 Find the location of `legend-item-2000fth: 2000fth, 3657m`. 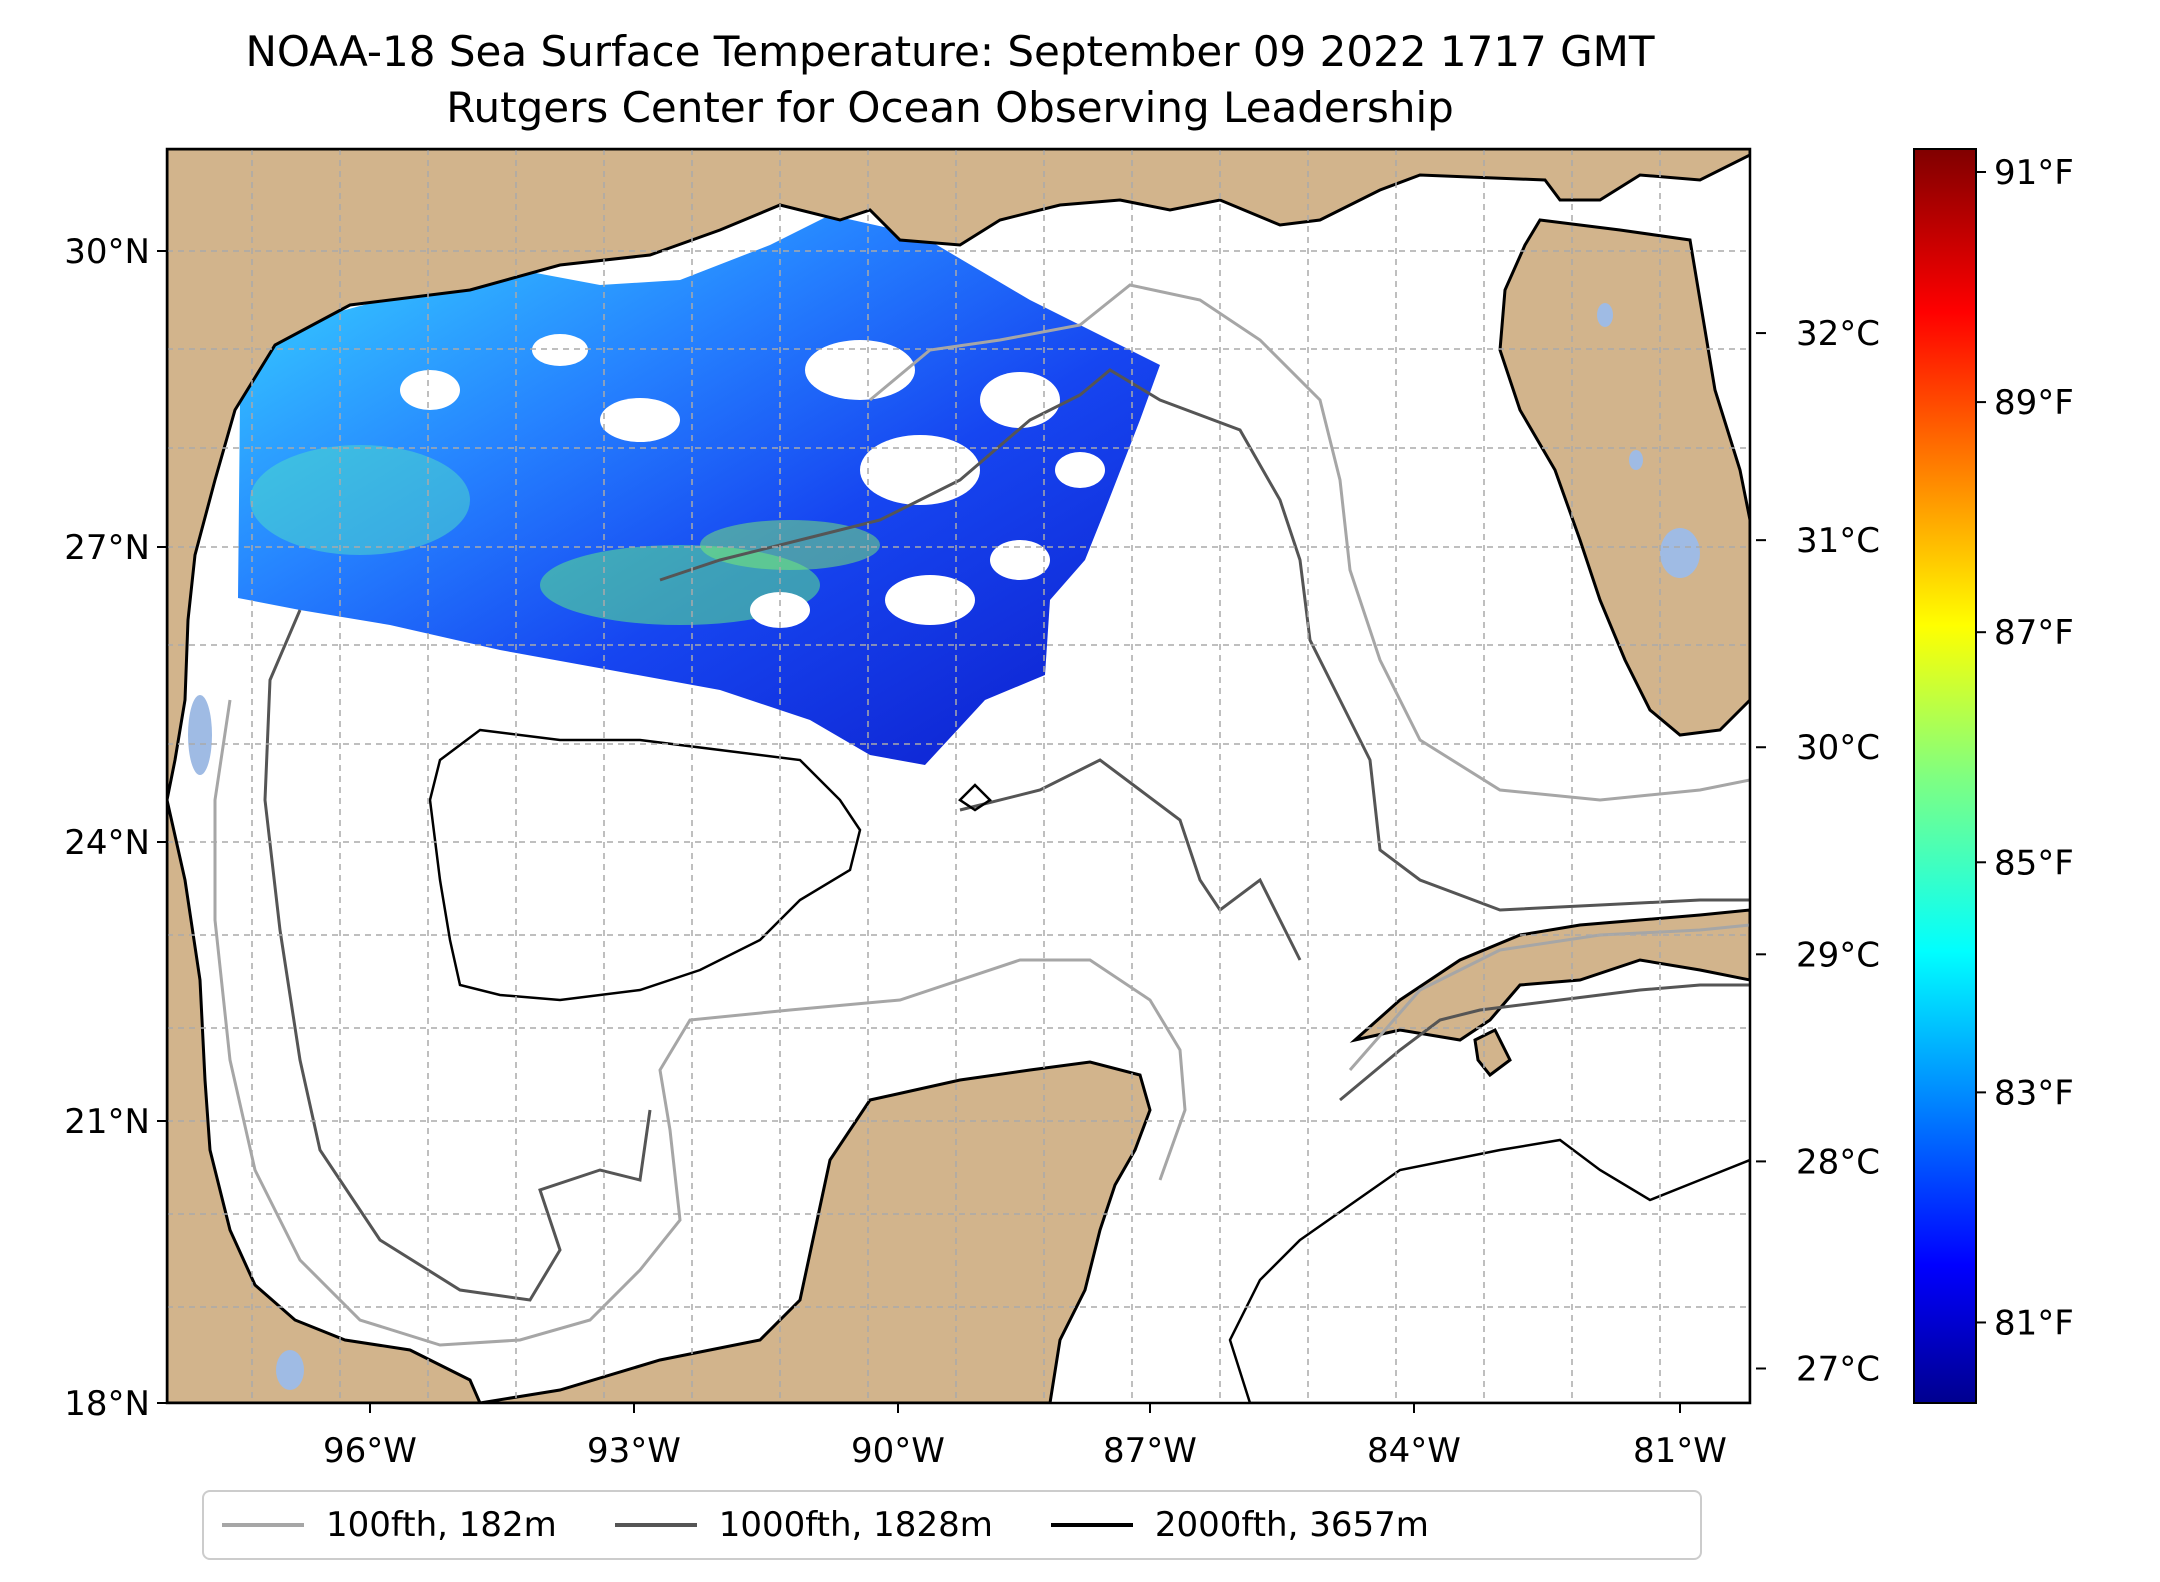

legend-item-2000fth: 2000fth, 3657m is located at coordinates (1239, 1525).